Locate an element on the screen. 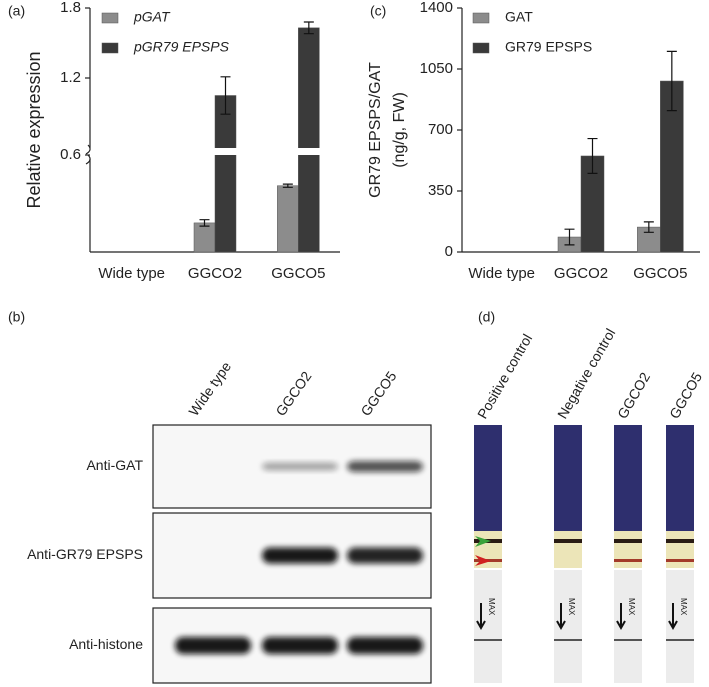 Image resolution: width=709 pixels, height=687 pixels. strip-label: Negative control is located at coordinates (586, 374).